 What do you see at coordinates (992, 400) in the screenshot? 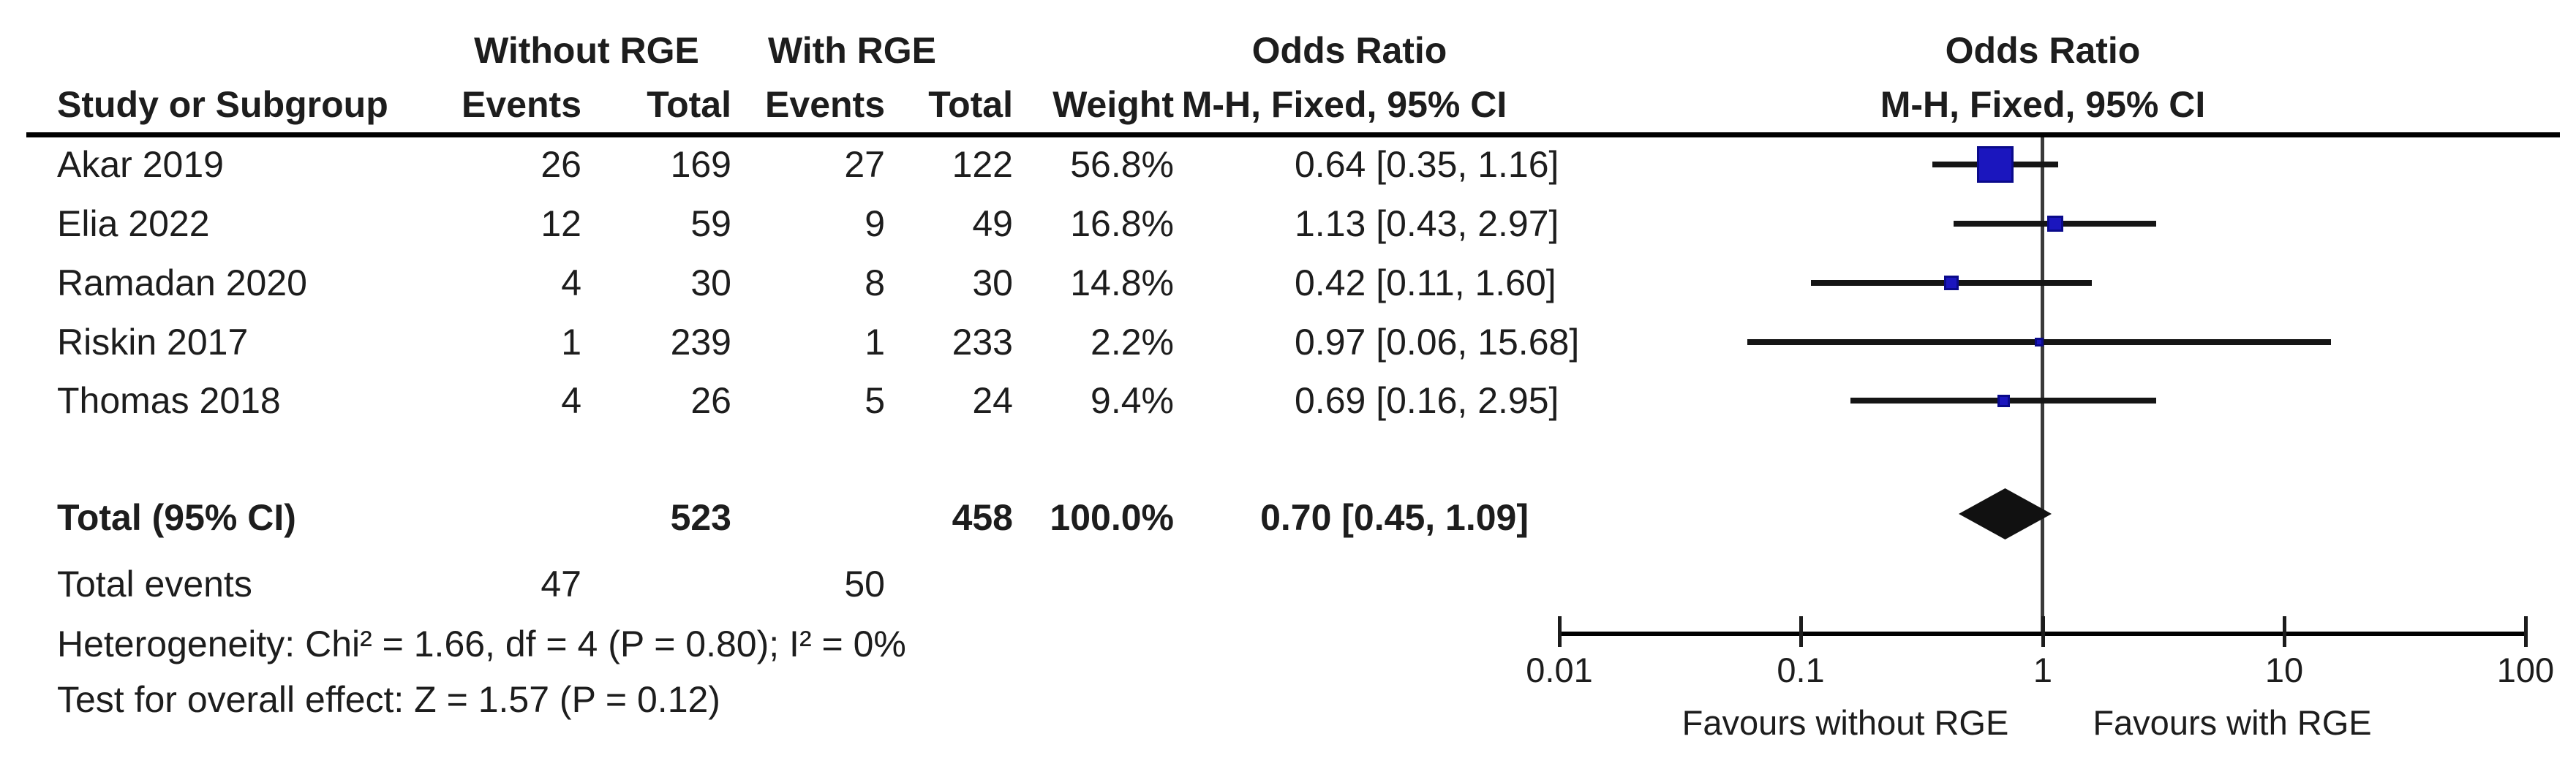
I see `total-with-value: 24` at bounding box center [992, 400].